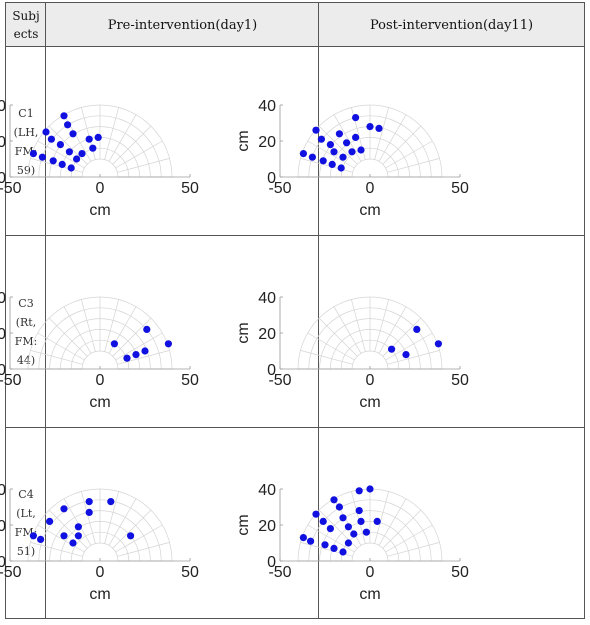 This screenshot has height=625, width=590. What do you see at coordinates (26, 170) in the screenshot?
I see `subject-c1-score: 59)` at bounding box center [26, 170].